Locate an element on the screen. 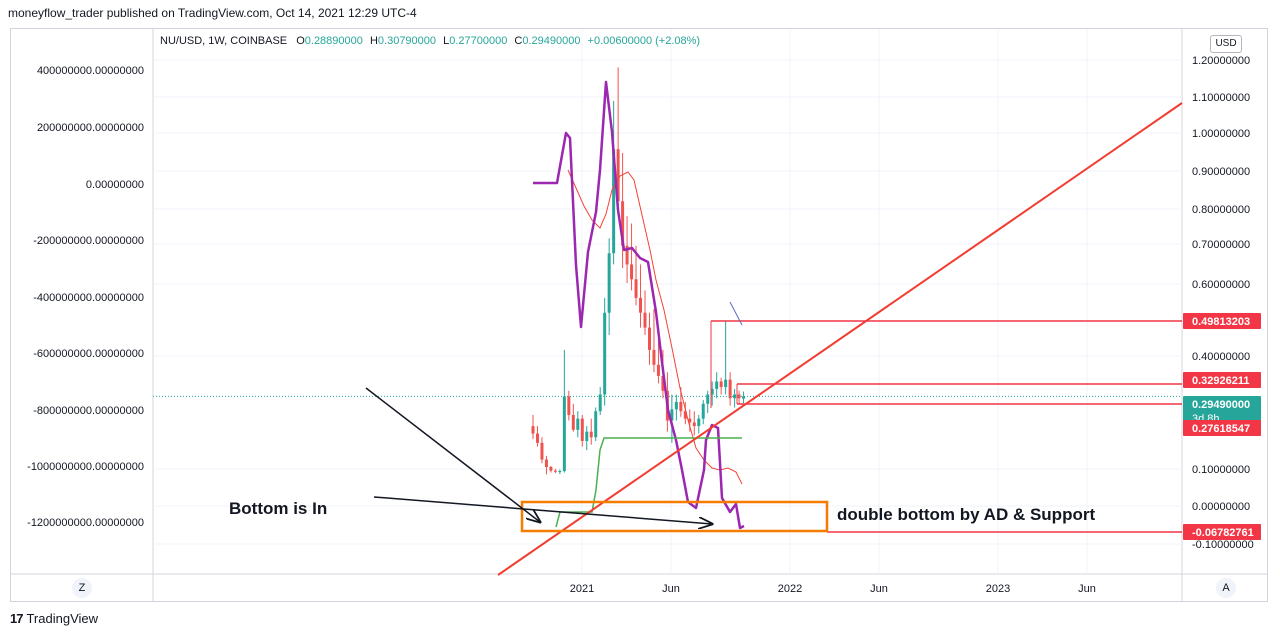 The image size is (1280, 637). price-tag-label: 0.49813203 is located at coordinates (1221, 322).